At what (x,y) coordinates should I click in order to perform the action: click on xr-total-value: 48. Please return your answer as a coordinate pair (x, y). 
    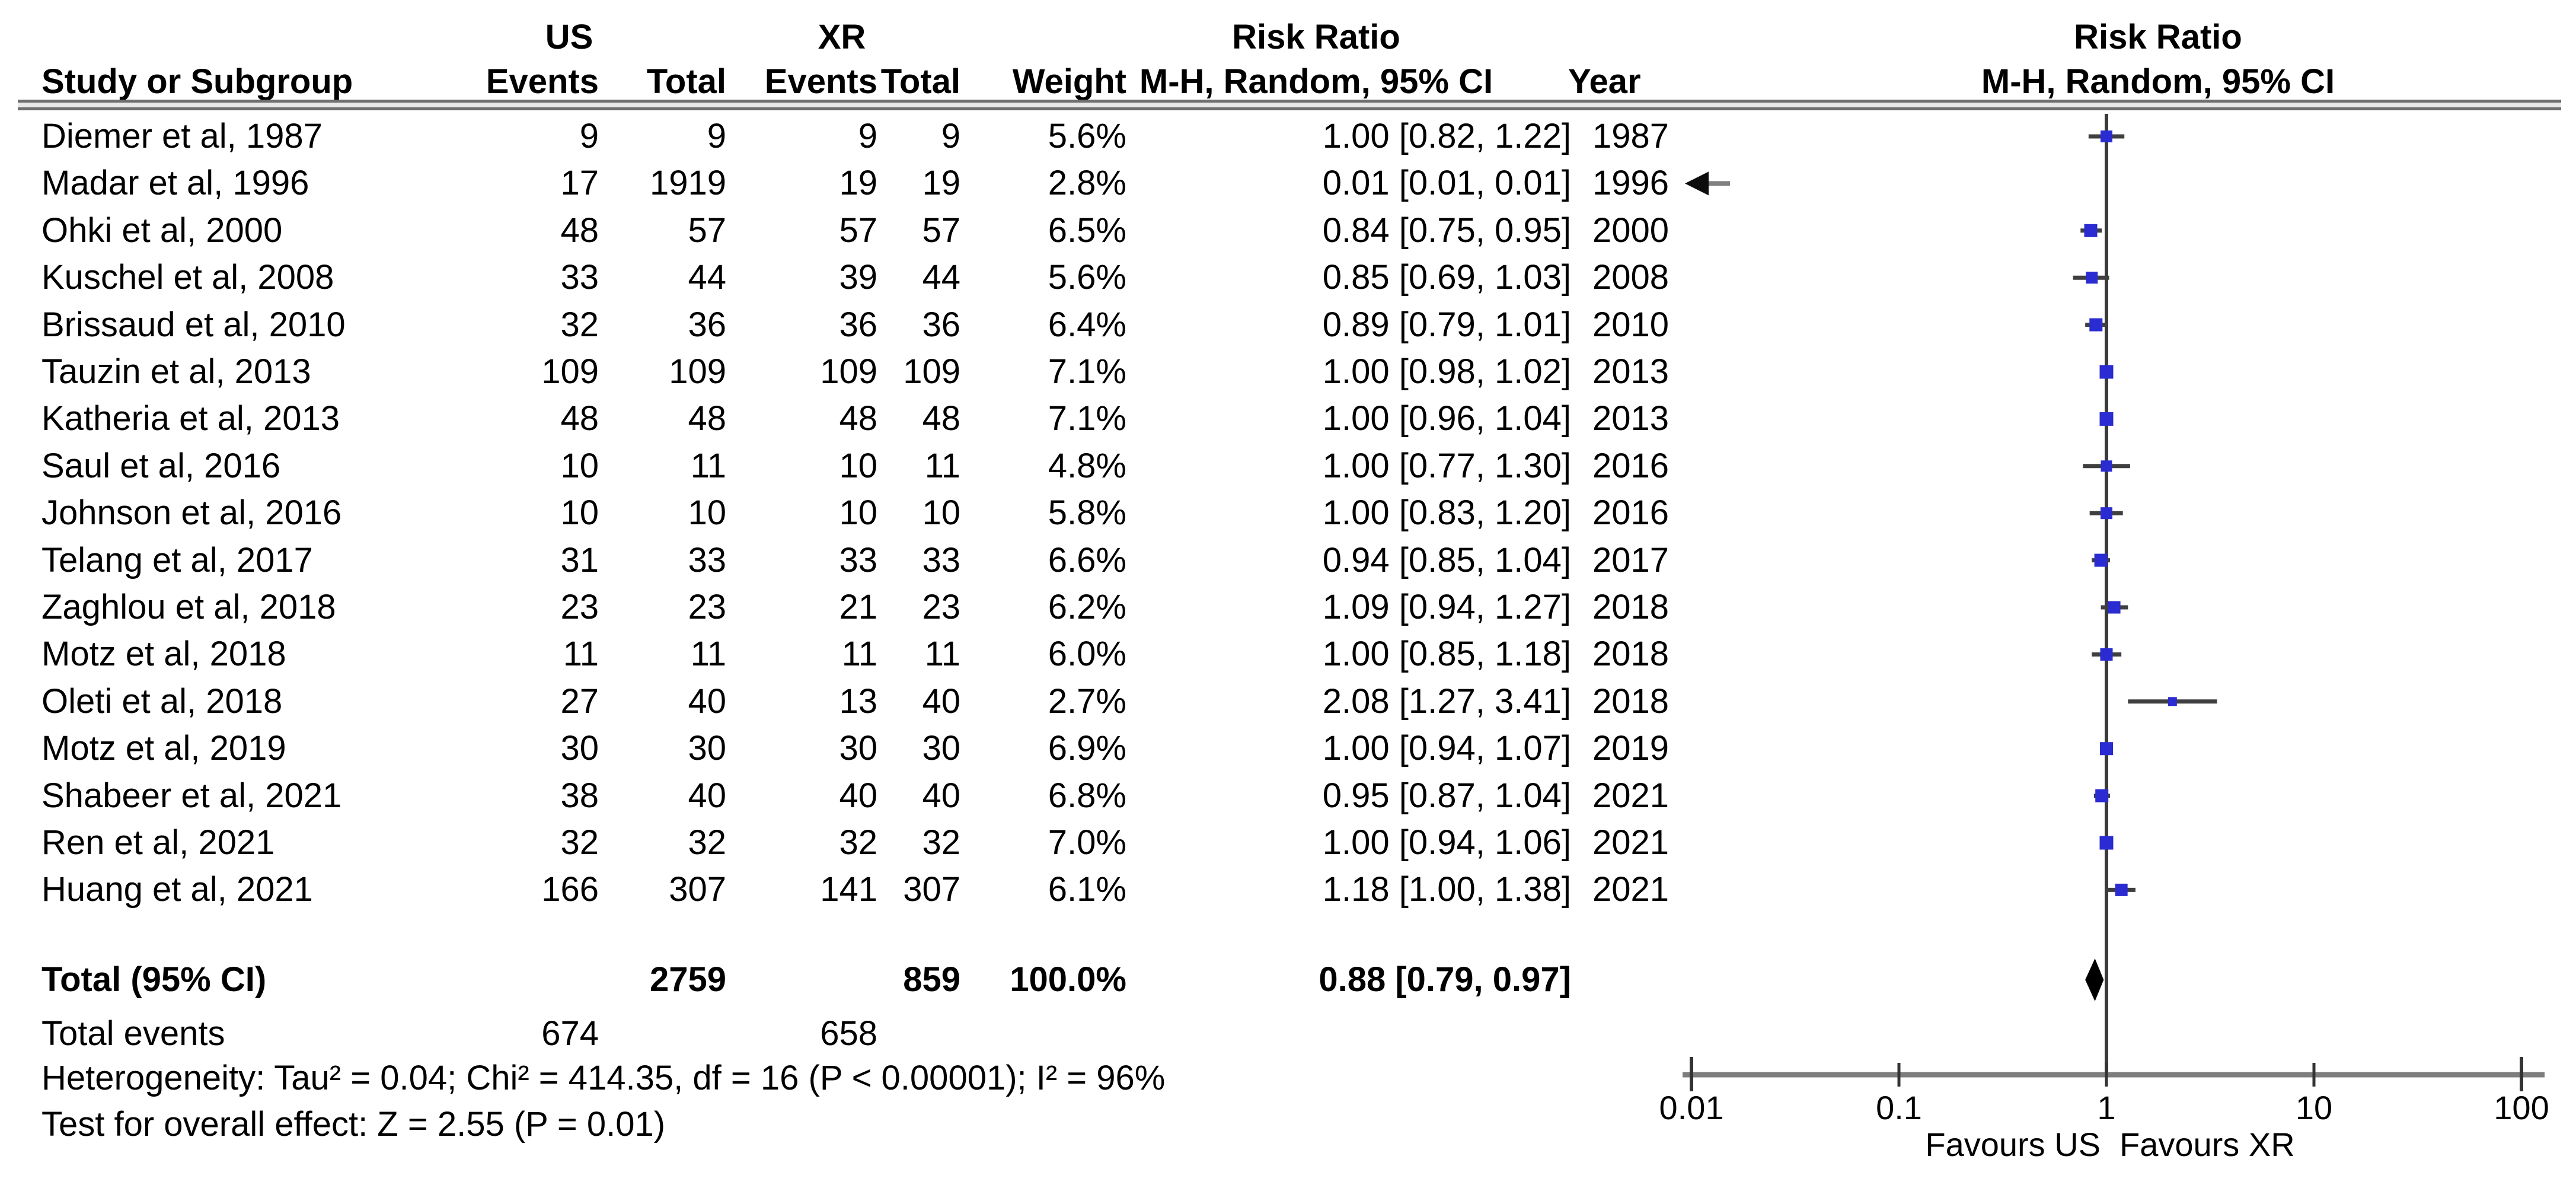
    Looking at the image, I should click on (941, 418).